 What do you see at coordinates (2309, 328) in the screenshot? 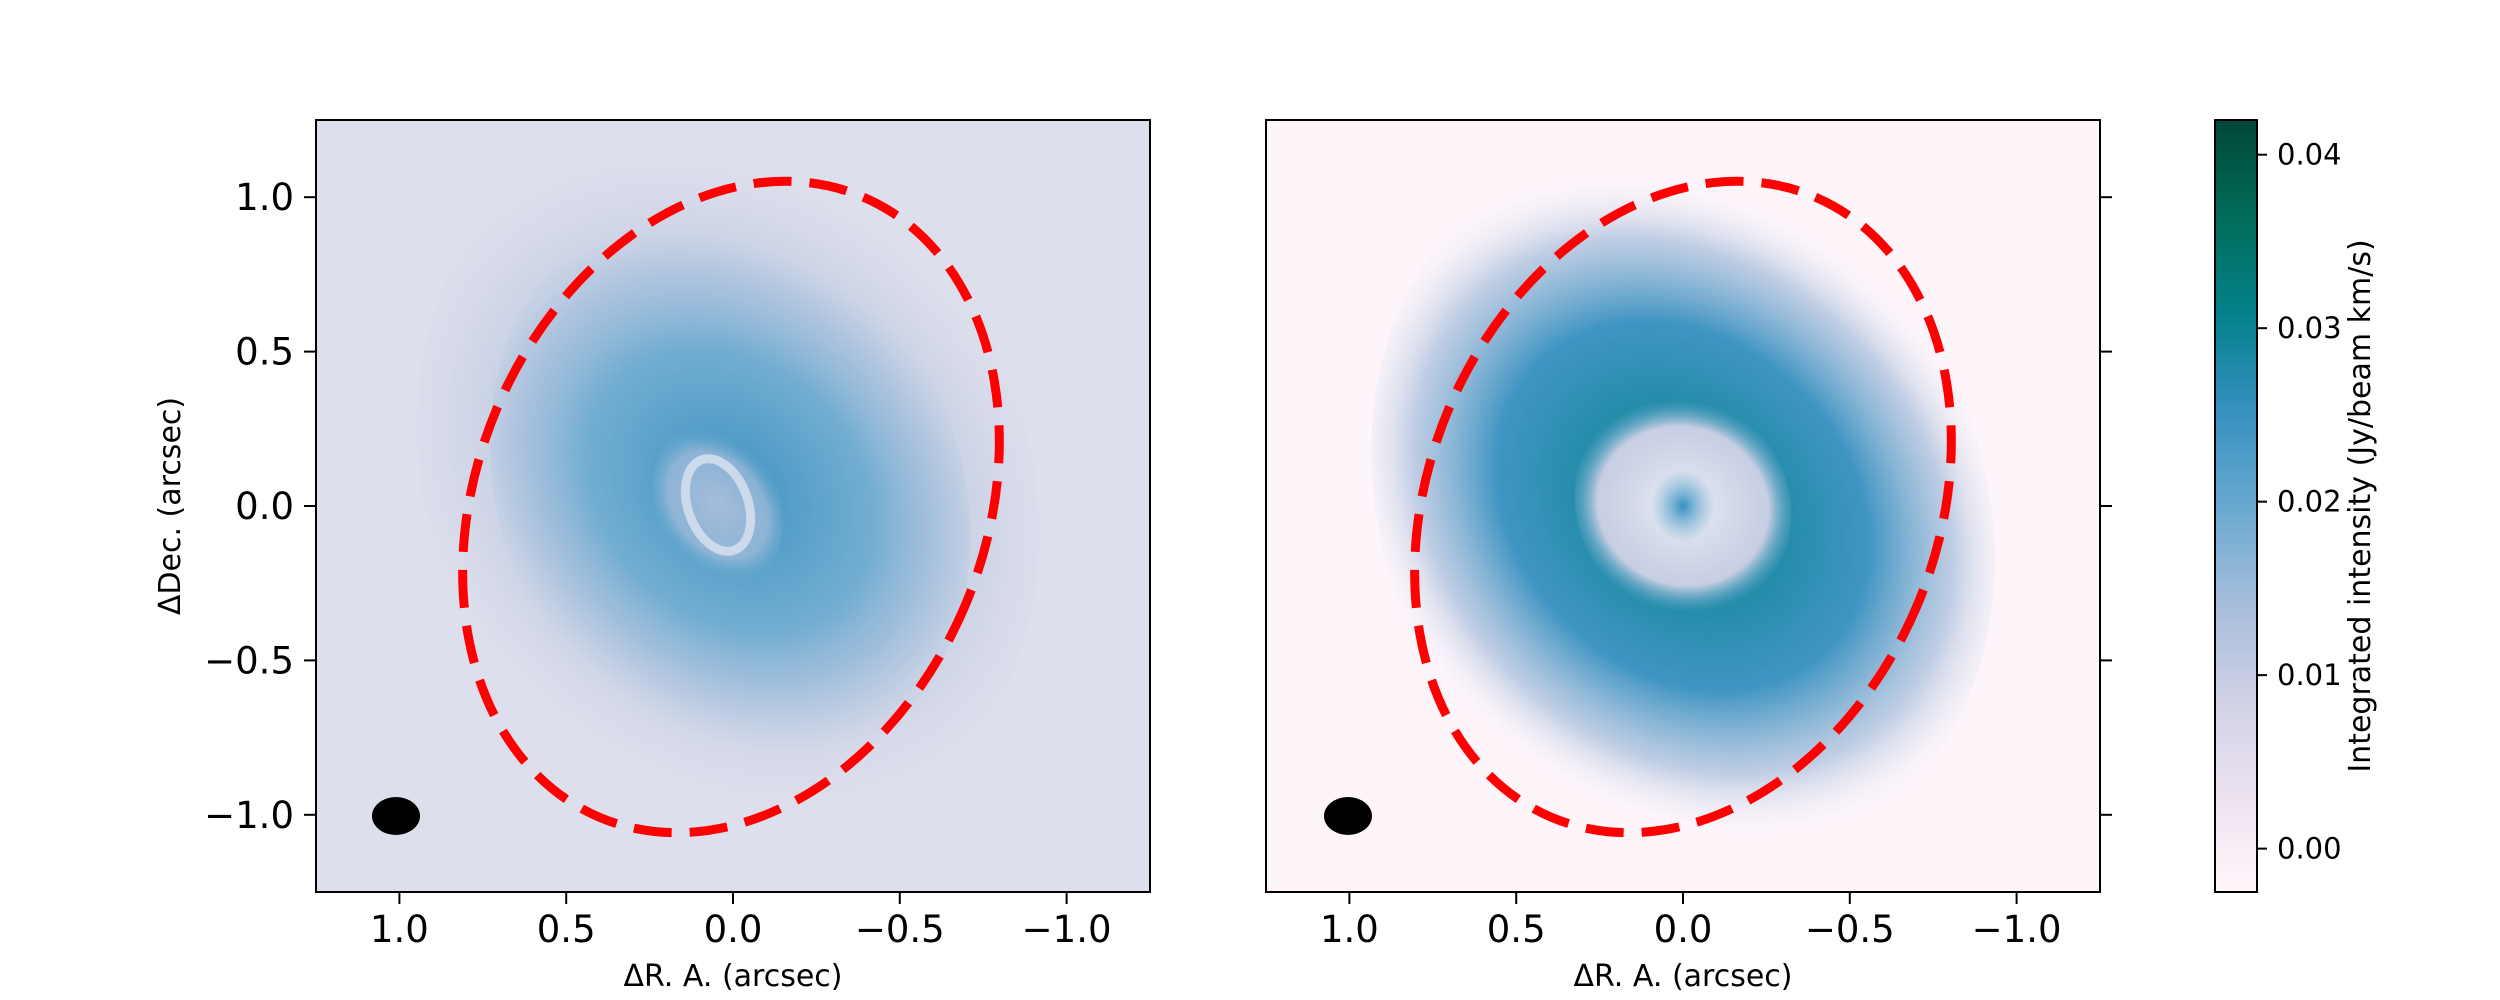
I see `colorbar-tick-label: 0.03` at bounding box center [2309, 328].